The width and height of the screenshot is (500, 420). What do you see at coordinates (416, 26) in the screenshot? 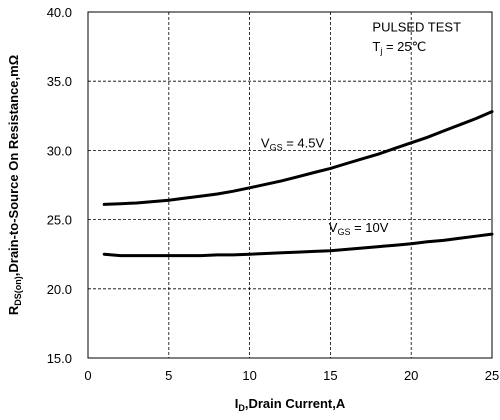
I see `annotation-pulsed-test: PULSED TEST` at bounding box center [416, 26].